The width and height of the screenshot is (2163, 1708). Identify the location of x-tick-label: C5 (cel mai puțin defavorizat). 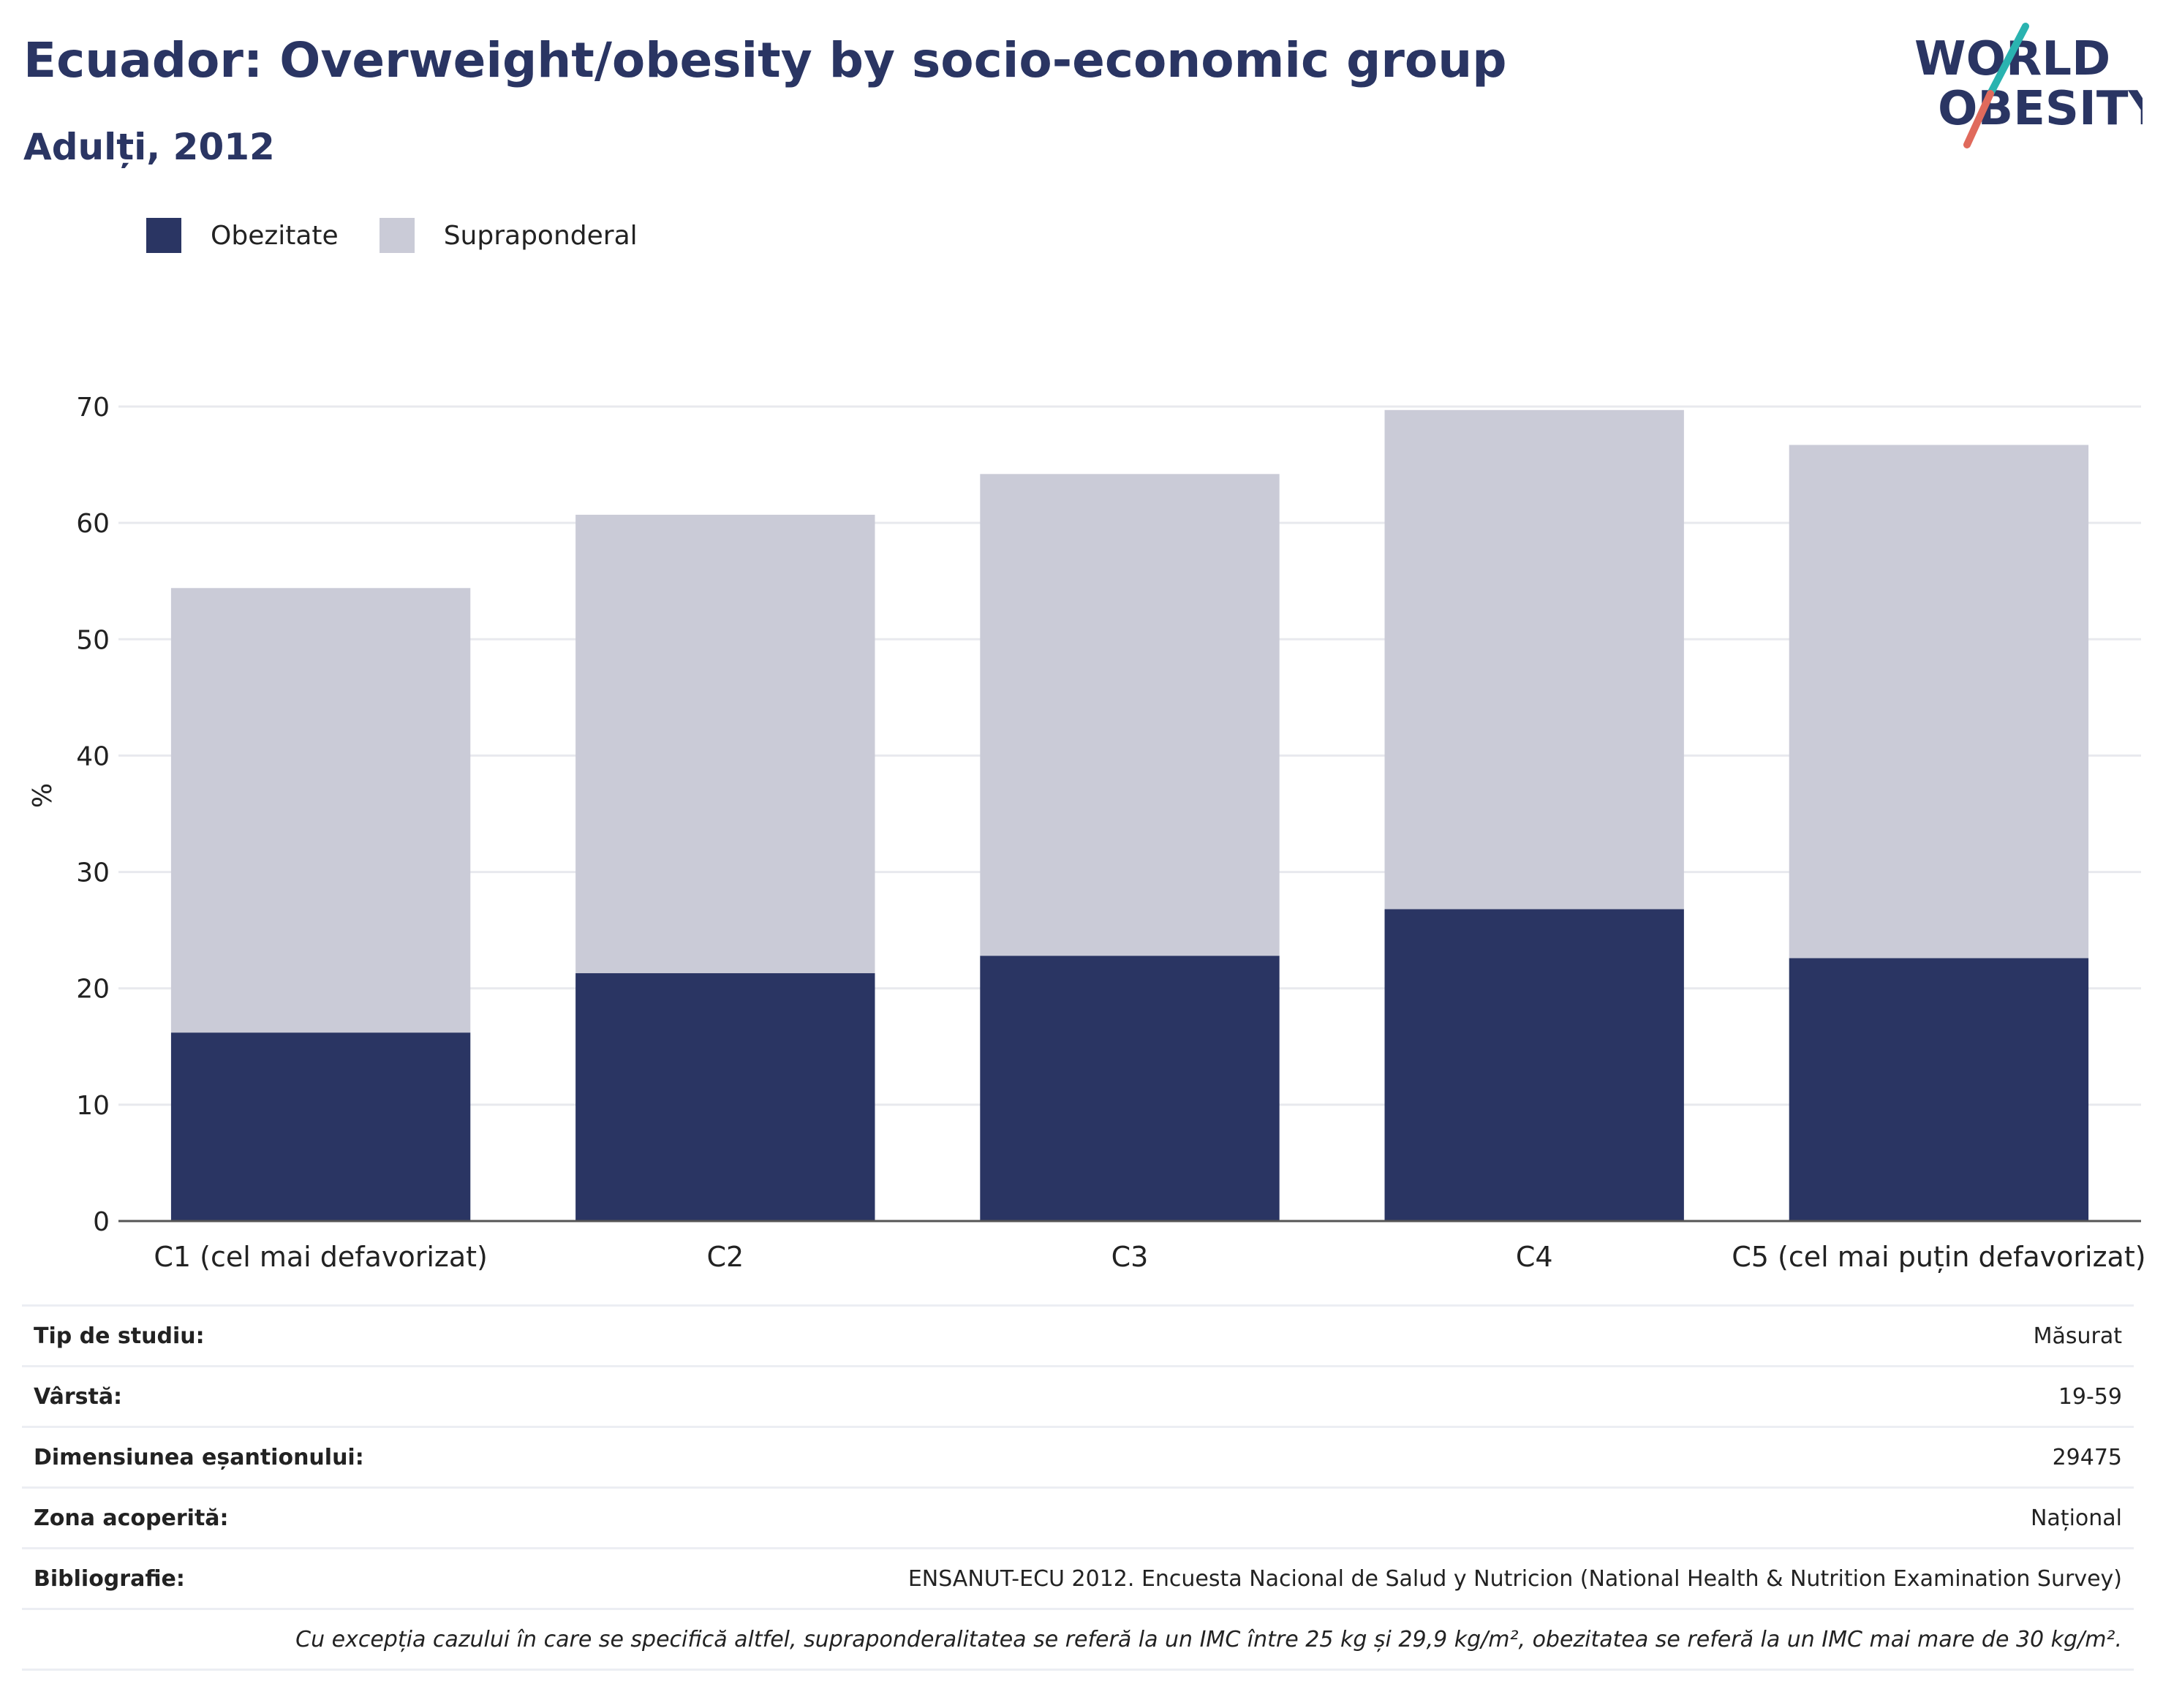
(1939, 1257).